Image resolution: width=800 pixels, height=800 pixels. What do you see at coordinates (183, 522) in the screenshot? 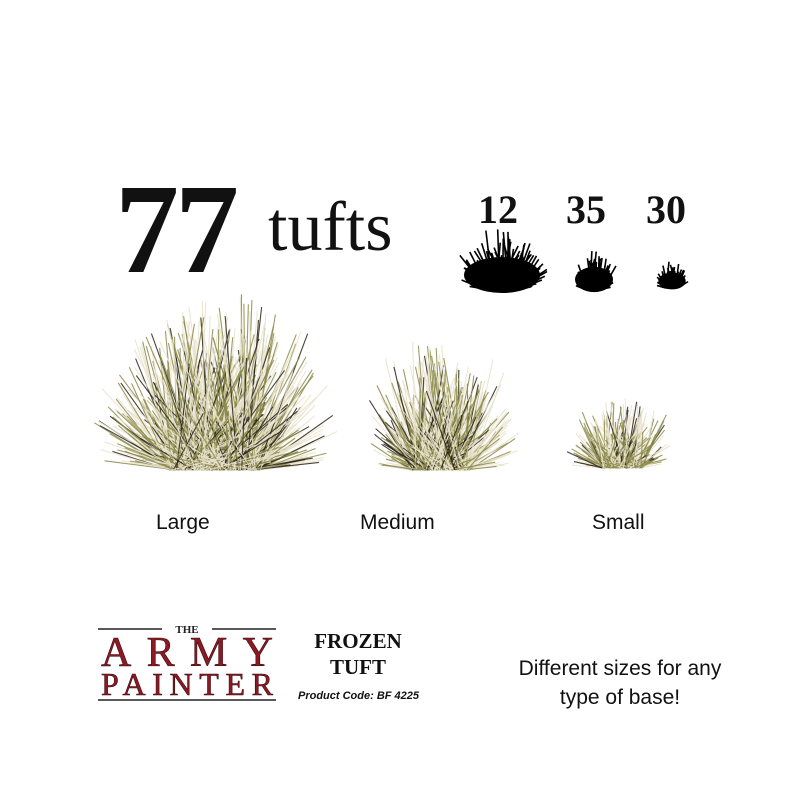
I see `size-label-large: Large` at bounding box center [183, 522].